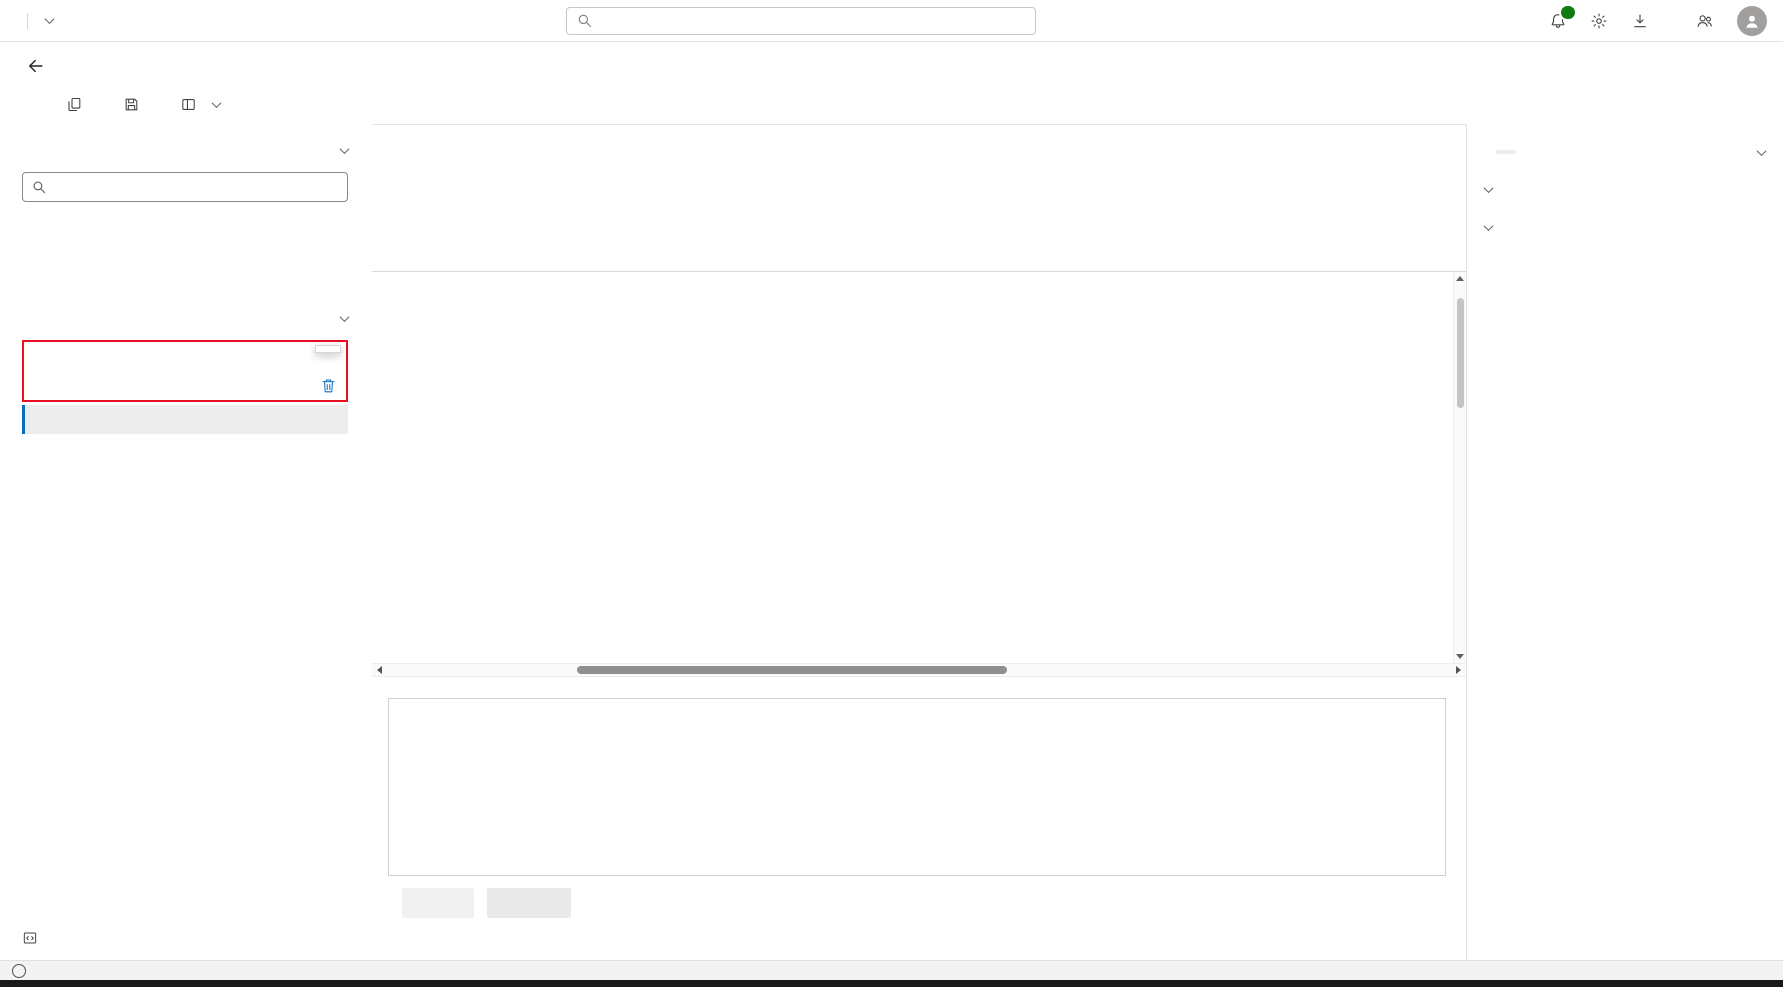  I want to click on scroll-right-arrow, so click(1458, 670).